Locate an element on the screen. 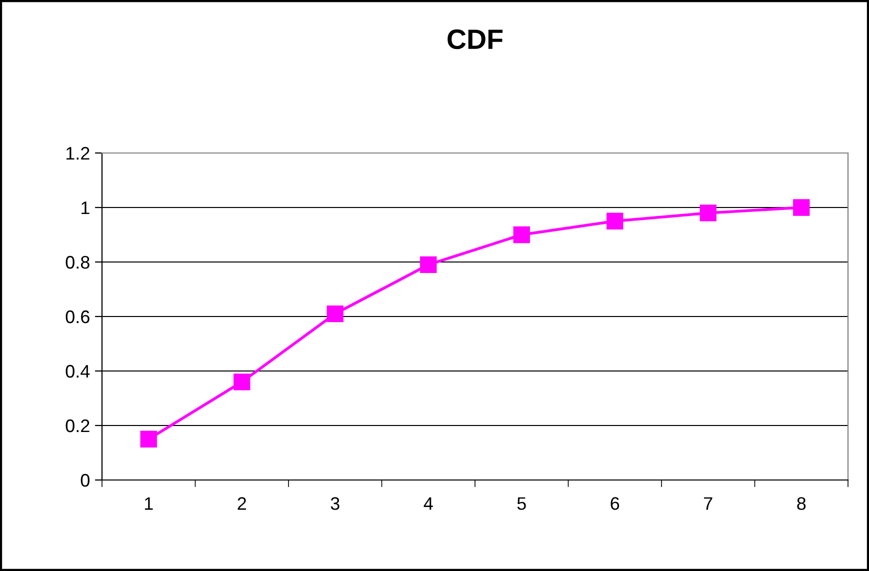  x-tick-label: 4 is located at coordinates (428, 503).